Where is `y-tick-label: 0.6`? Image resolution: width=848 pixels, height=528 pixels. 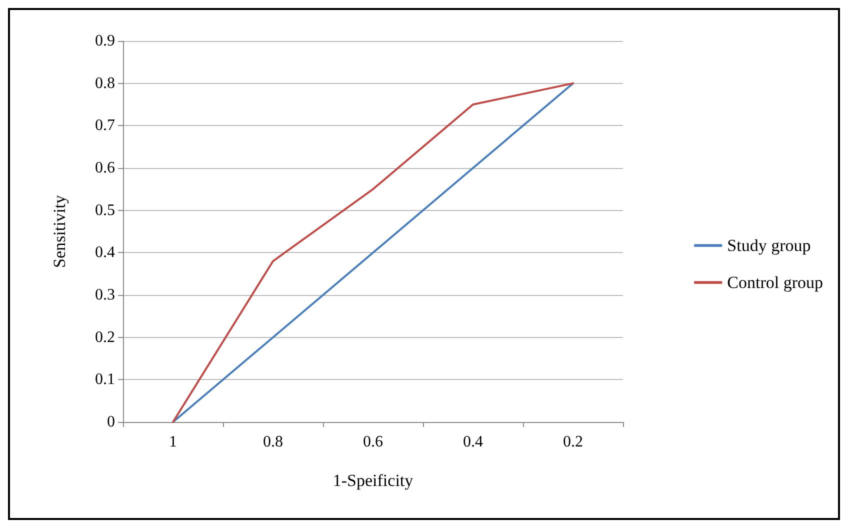
y-tick-label: 0.6 is located at coordinates (105, 168).